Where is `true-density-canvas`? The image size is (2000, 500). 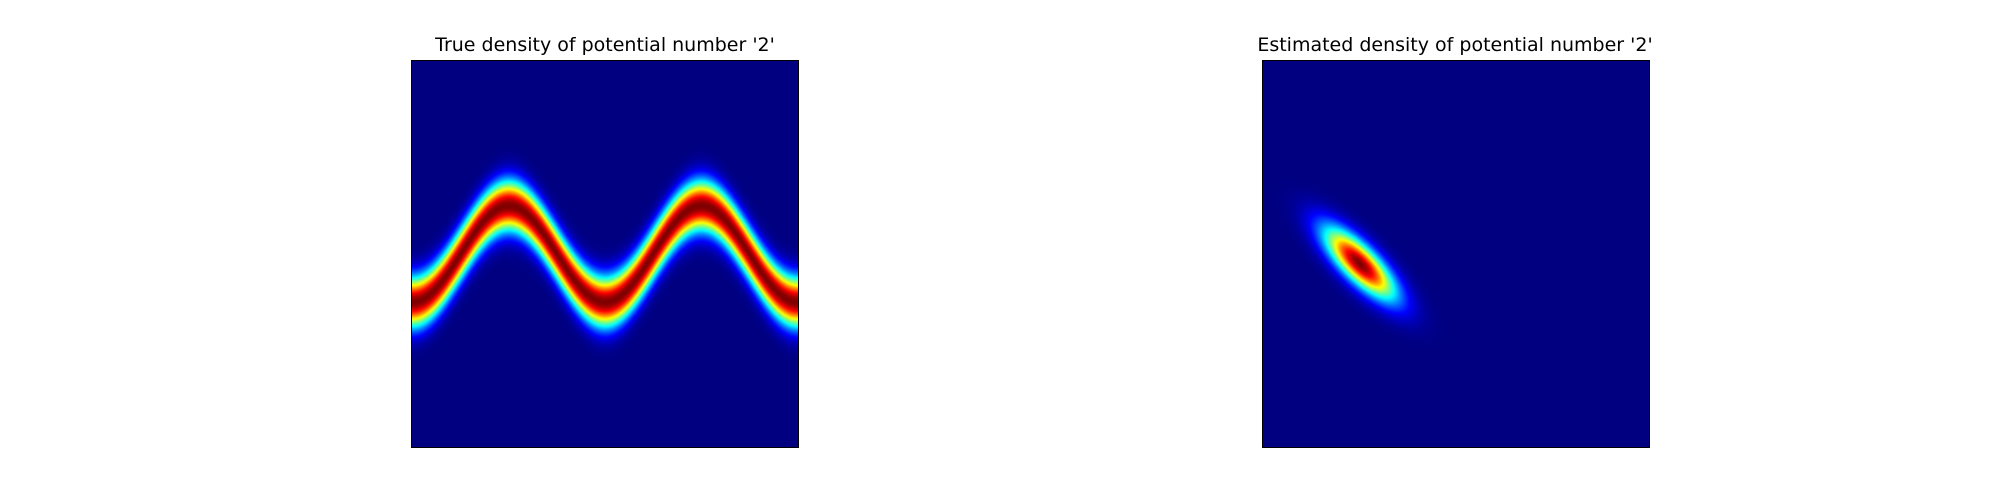
true-density-canvas is located at coordinates (605, 254).